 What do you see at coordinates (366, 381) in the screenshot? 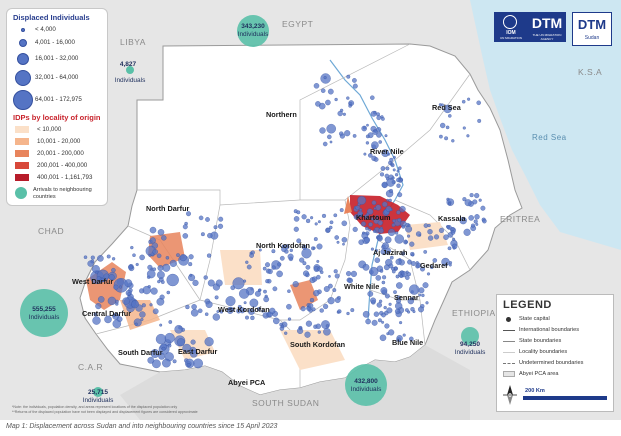
I see `arrival-value-south-sudan: 432,800` at bounding box center [366, 381].